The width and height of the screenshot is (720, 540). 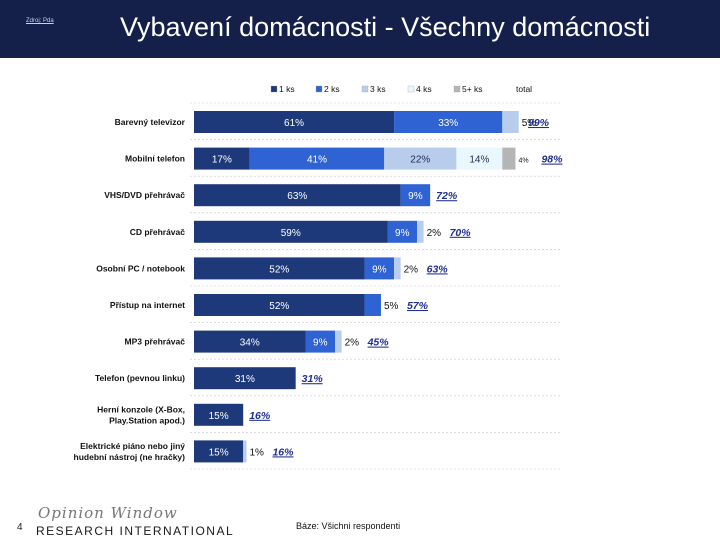 I want to click on category-label-1: Mobilní telefon, so click(x=155, y=159).